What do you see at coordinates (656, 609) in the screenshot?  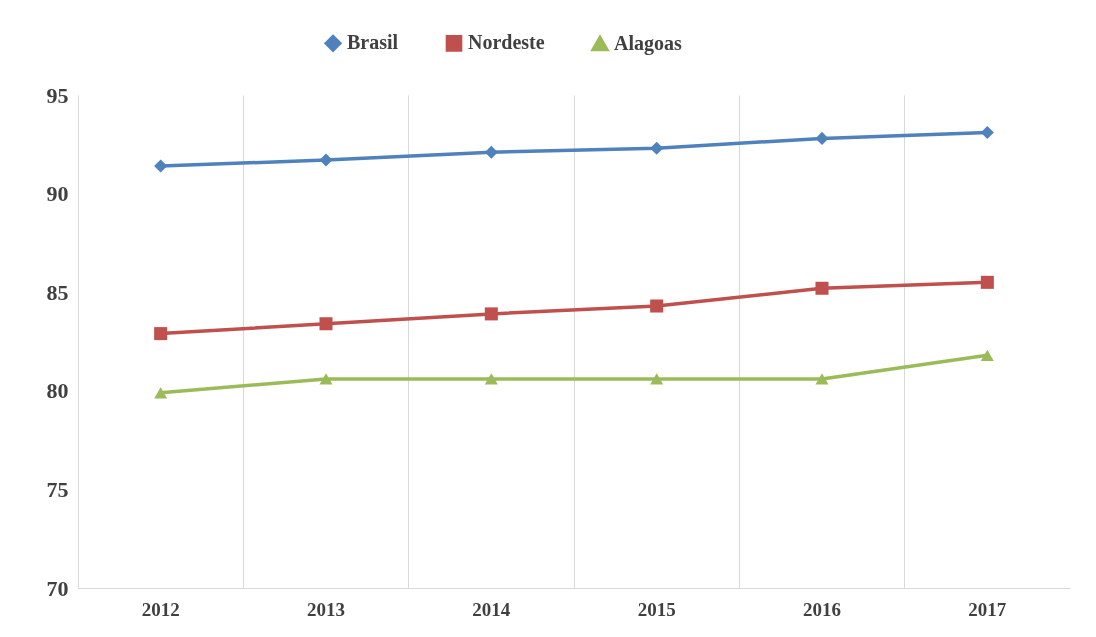 I see `x-tick-label: 2015` at bounding box center [656, 609].